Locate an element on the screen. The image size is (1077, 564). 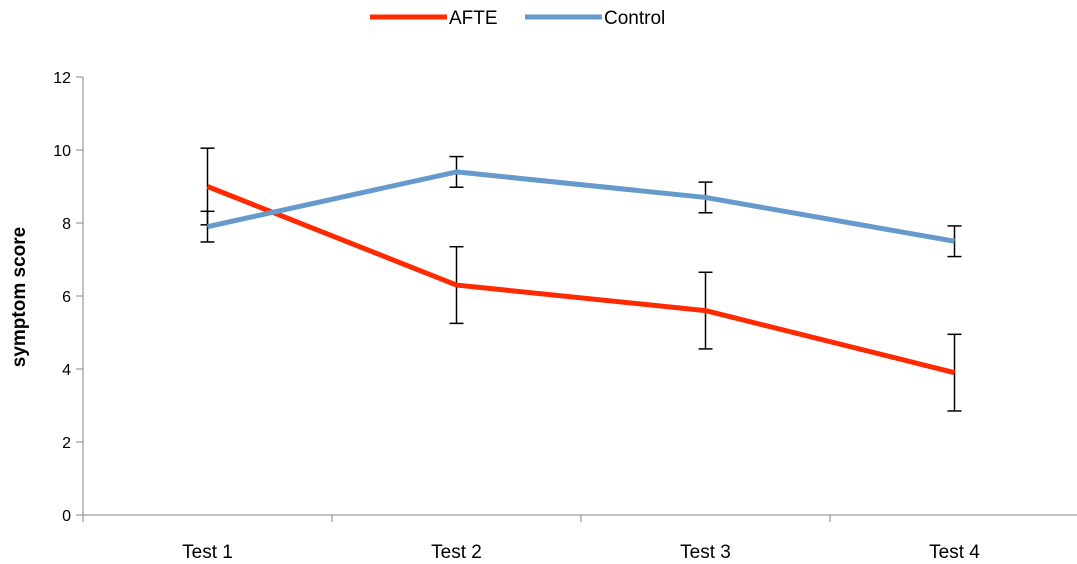
x-tick-label: Test 2 is located at coordinates (456, 552).